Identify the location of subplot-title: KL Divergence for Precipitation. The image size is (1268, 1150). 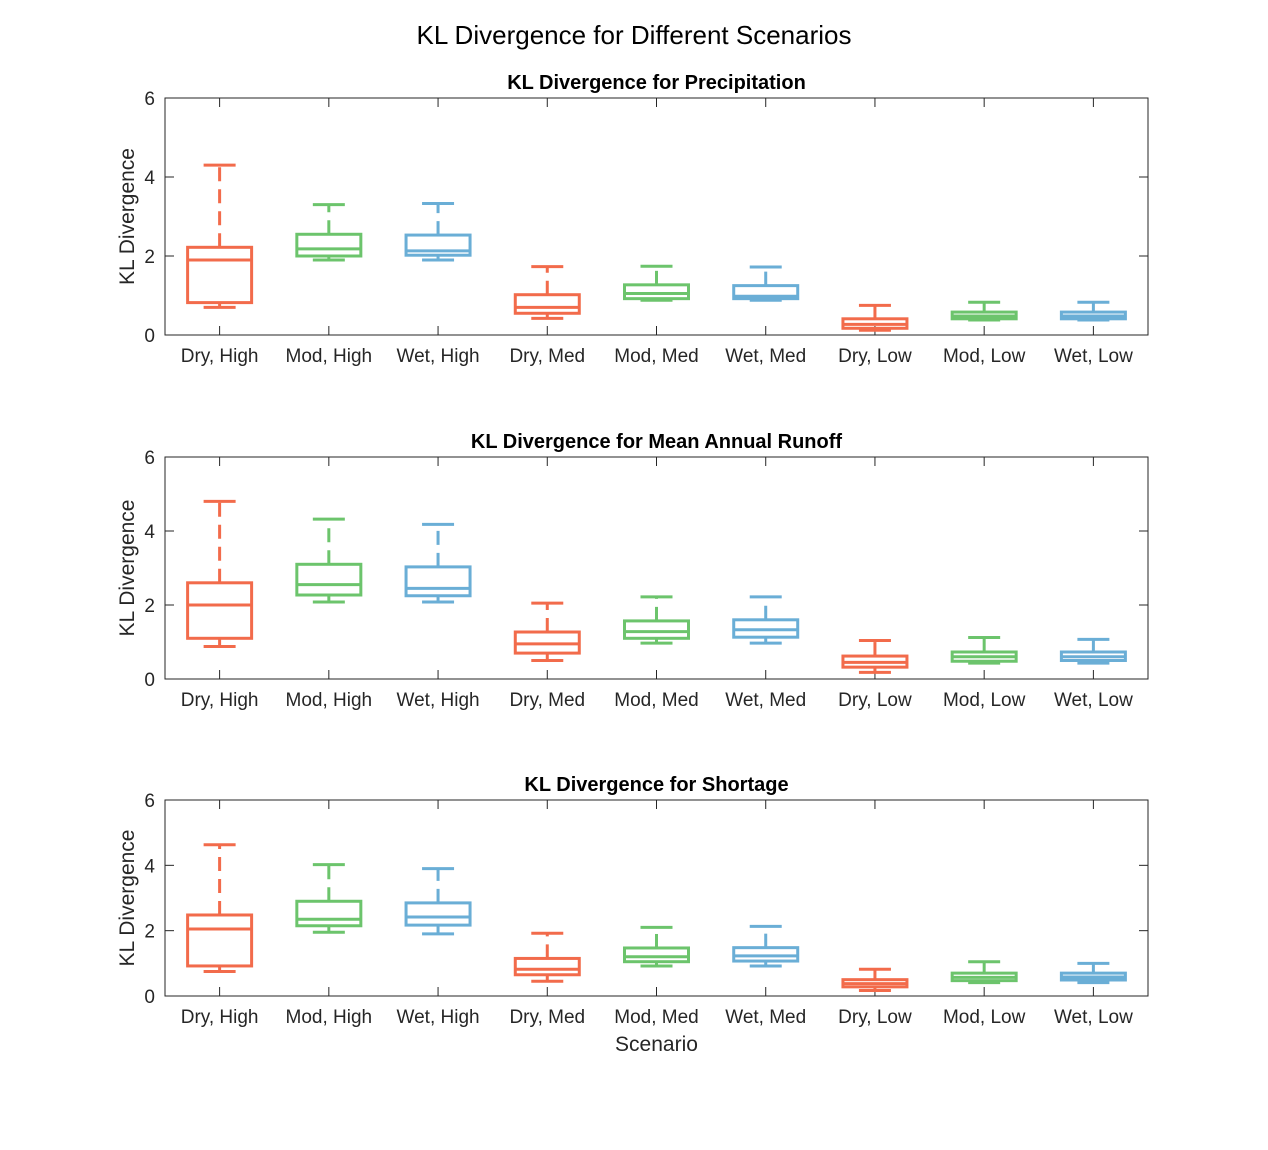
(656, 83).